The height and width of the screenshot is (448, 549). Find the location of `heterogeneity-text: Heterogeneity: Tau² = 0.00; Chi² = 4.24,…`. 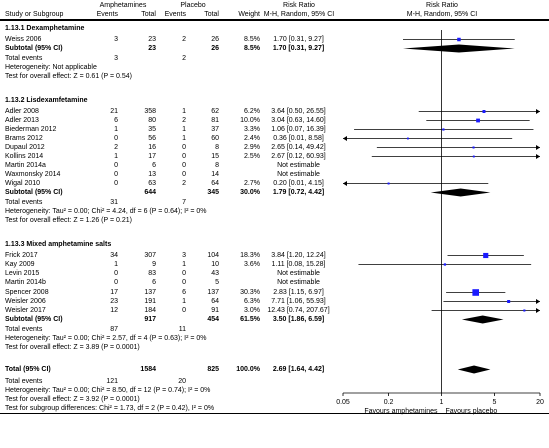

heterogeneity-text: Heterogeneity: Tau² = 0.00; Chi² = 4.24,… is located at coordinates (106, 211).